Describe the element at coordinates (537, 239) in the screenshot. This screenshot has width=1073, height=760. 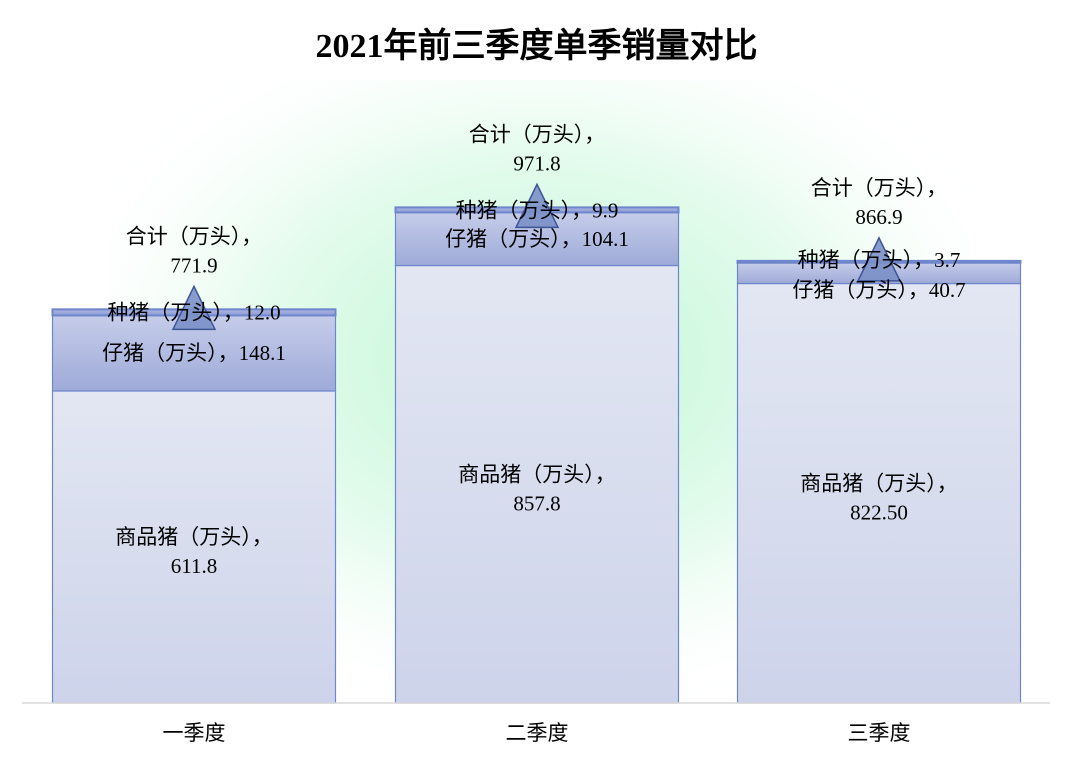
I see `label-piglet-2: 仔猪（万头），104.1` at that location.